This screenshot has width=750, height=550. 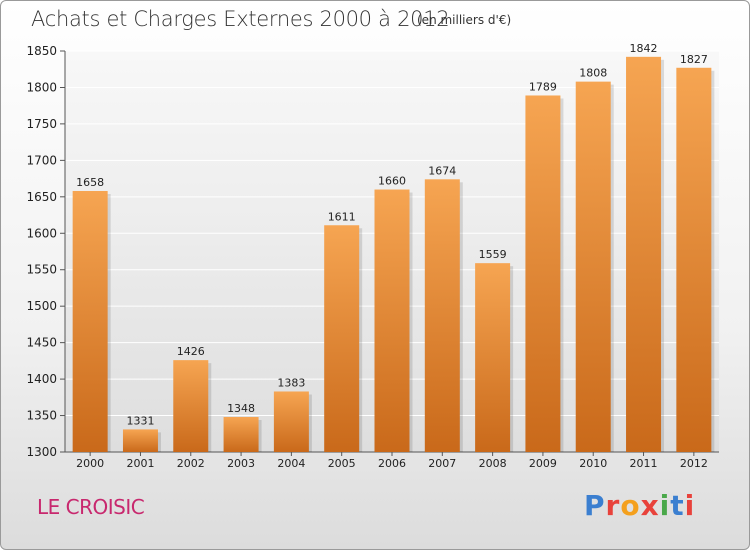 What do you see at coordinates (677, 505) in the screenshot?
I see `logo-letter: t` at bounding box center [677, 505].